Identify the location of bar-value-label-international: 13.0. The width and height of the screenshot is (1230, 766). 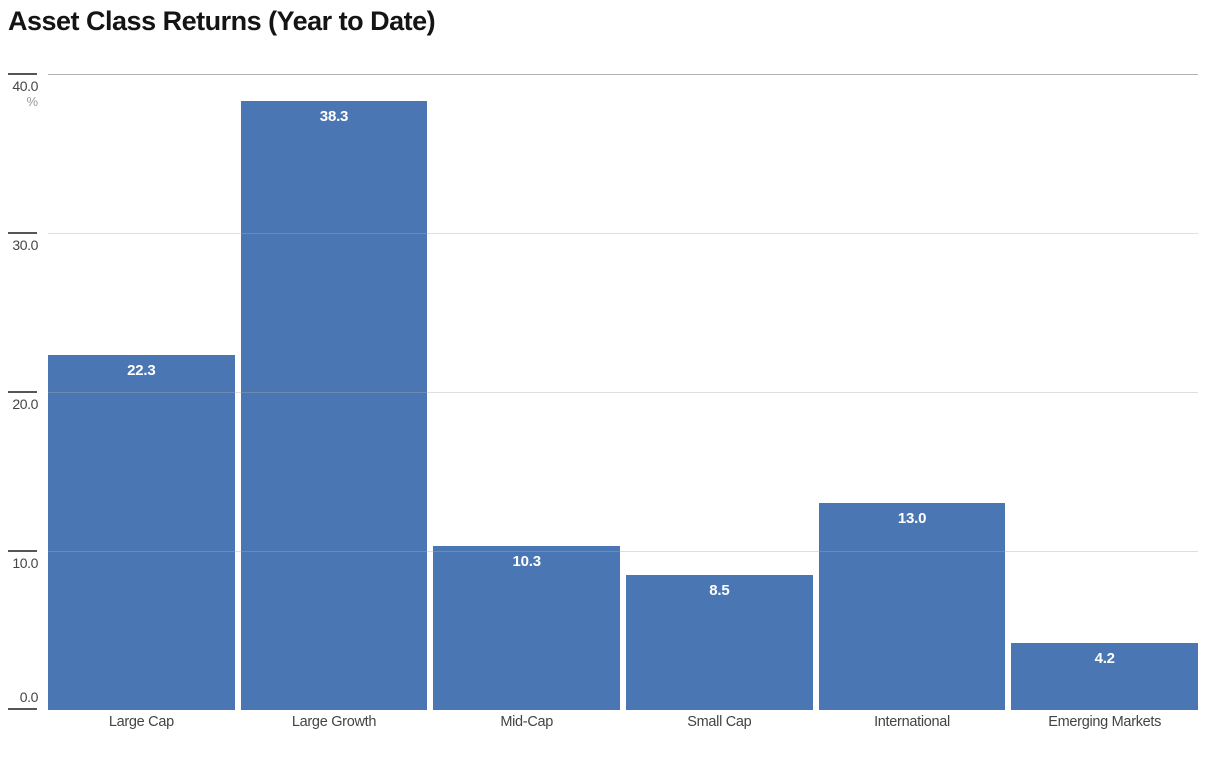
(912, 519).